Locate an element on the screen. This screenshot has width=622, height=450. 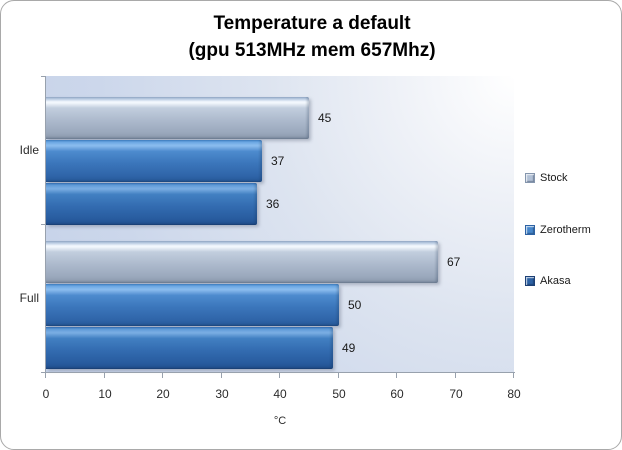
legend-label-akasa: Akasa is located at coordinates (555, 281).